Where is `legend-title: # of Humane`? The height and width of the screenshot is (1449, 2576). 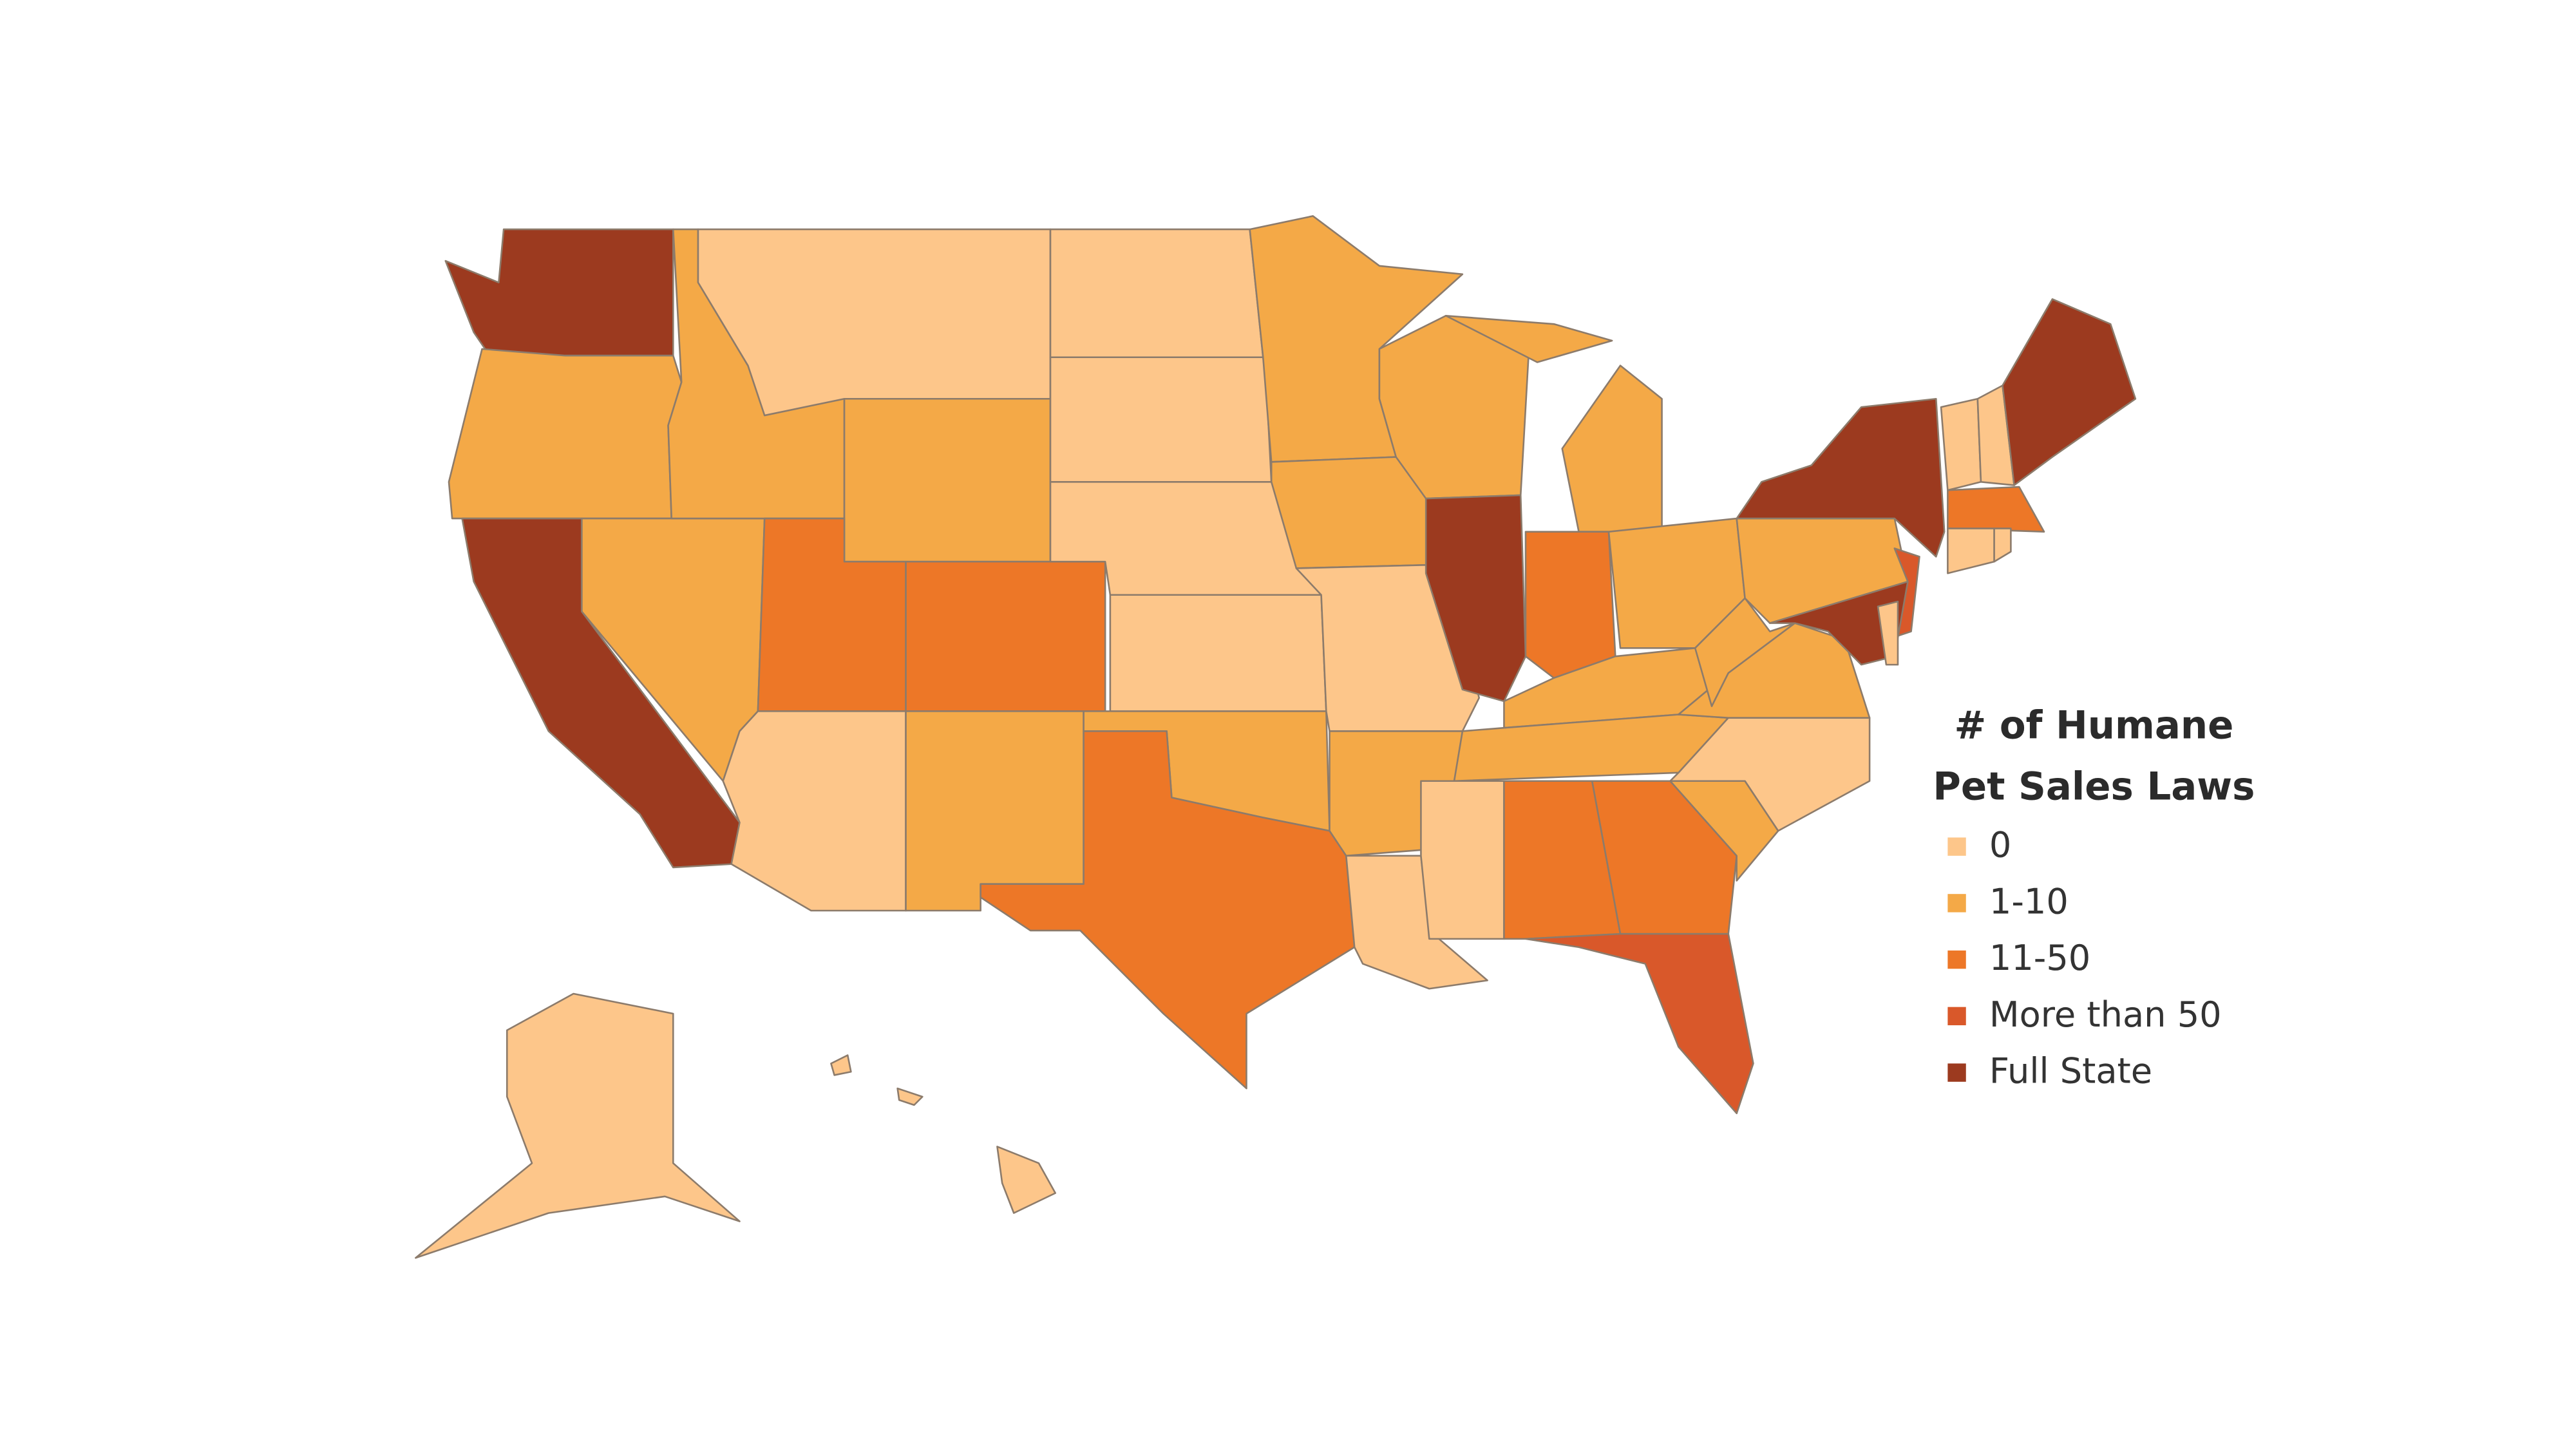 legend-title: # of Humane is located at coordinates (2094, 725).